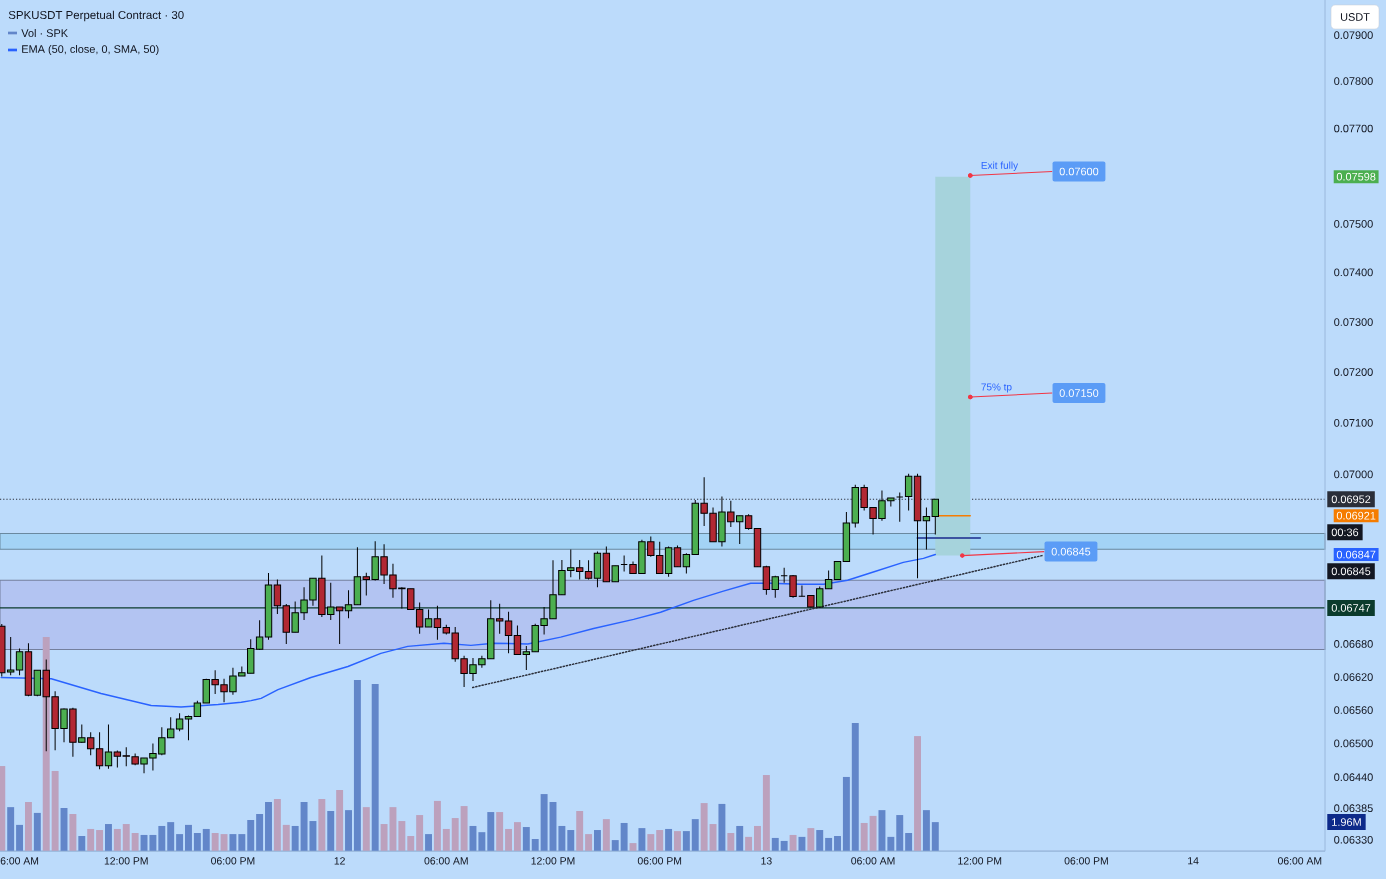  Describe the element at coordinates (1353, 35) in the screenshot. I see `y-tick-label: 0.07900` at that location.